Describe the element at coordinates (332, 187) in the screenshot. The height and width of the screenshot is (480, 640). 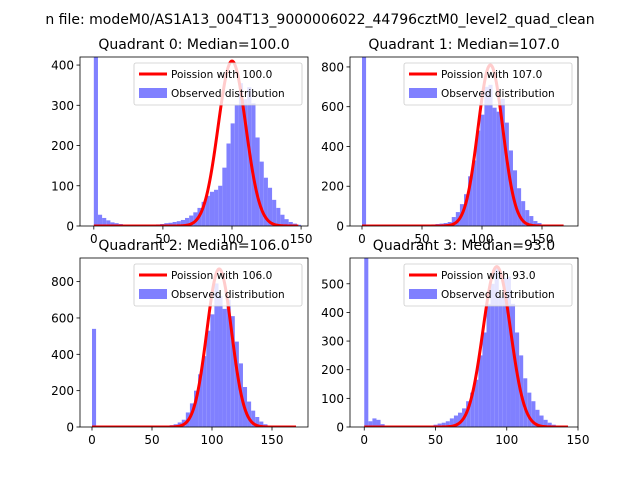
I see `y-tick-label: 200` at that location.